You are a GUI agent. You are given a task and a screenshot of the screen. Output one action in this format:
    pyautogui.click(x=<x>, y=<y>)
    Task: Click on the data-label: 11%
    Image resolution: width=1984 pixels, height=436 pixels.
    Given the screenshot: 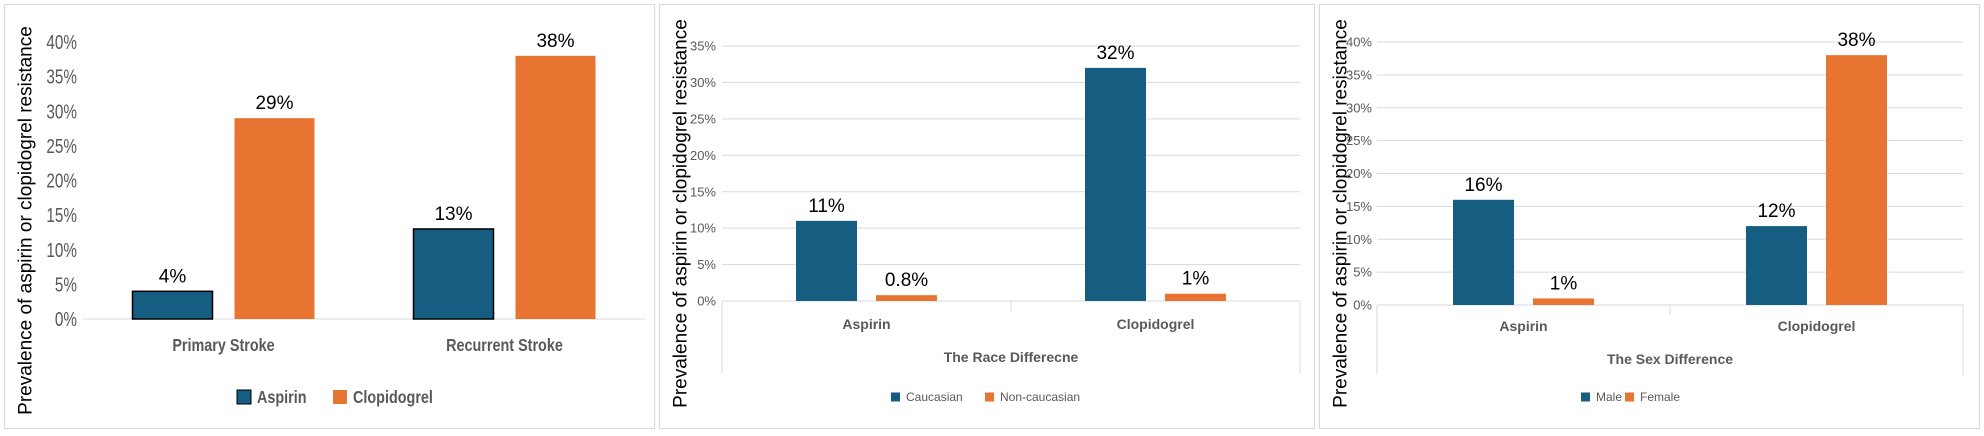 What is the action you would take?
    pyautogui.click(x=826, y=206)
    